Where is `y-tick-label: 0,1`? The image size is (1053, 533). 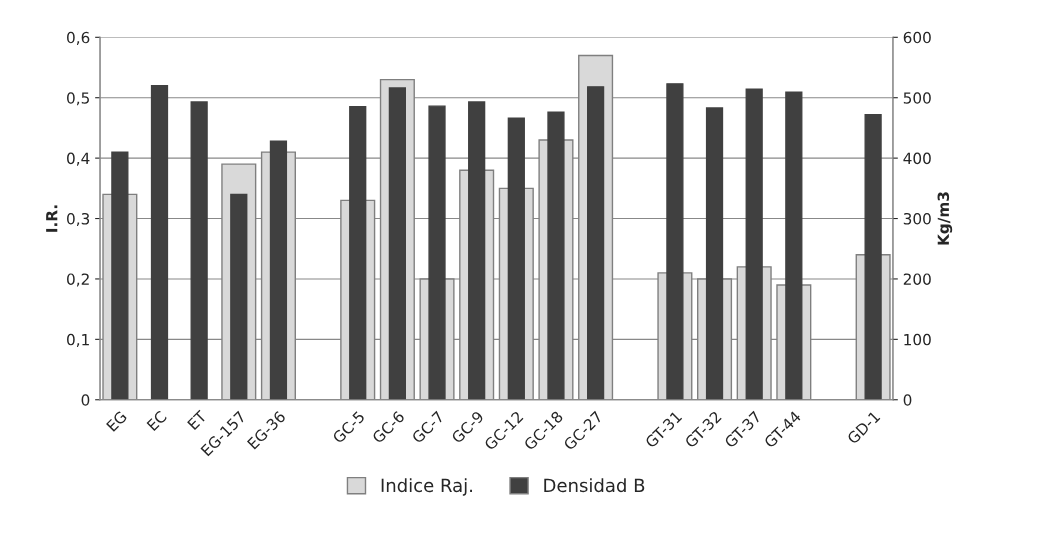
y-tick-label: 0,1 is located at coordinates (78, 340).